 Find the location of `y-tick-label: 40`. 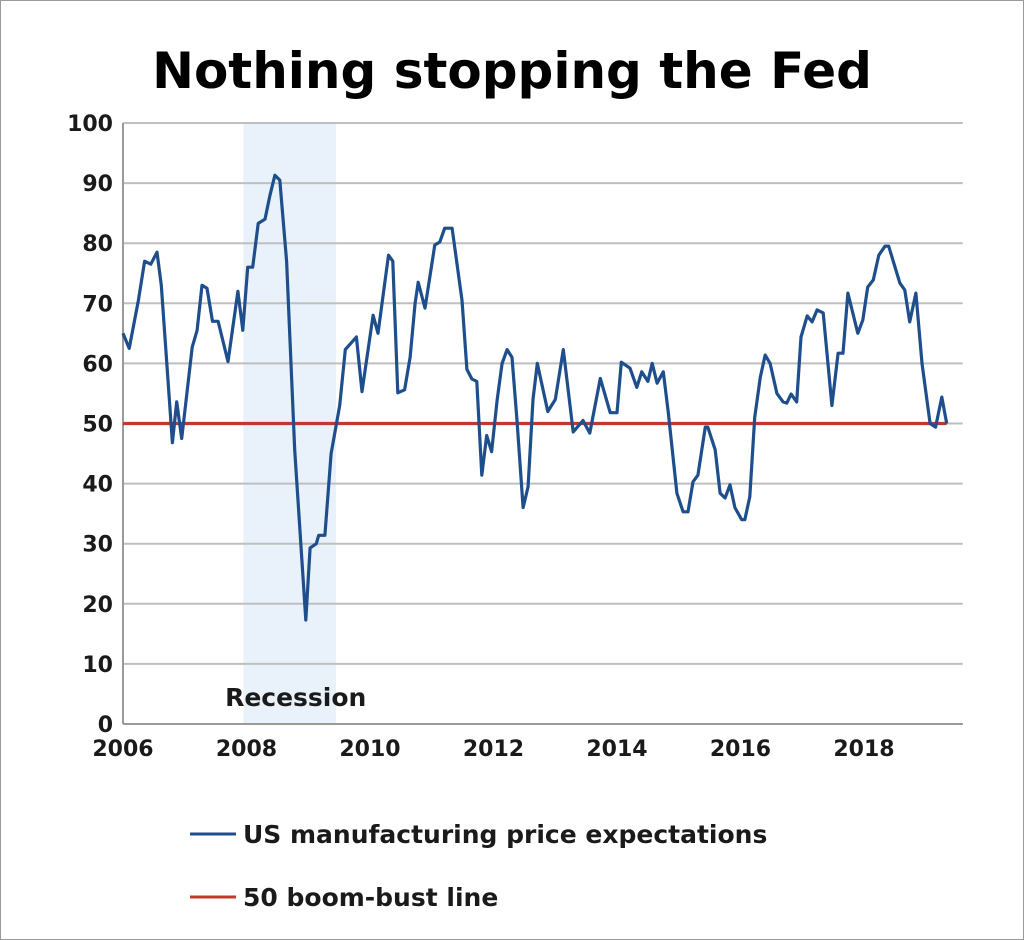

y-tick-label: 40 is located at coordinates (97, 485).